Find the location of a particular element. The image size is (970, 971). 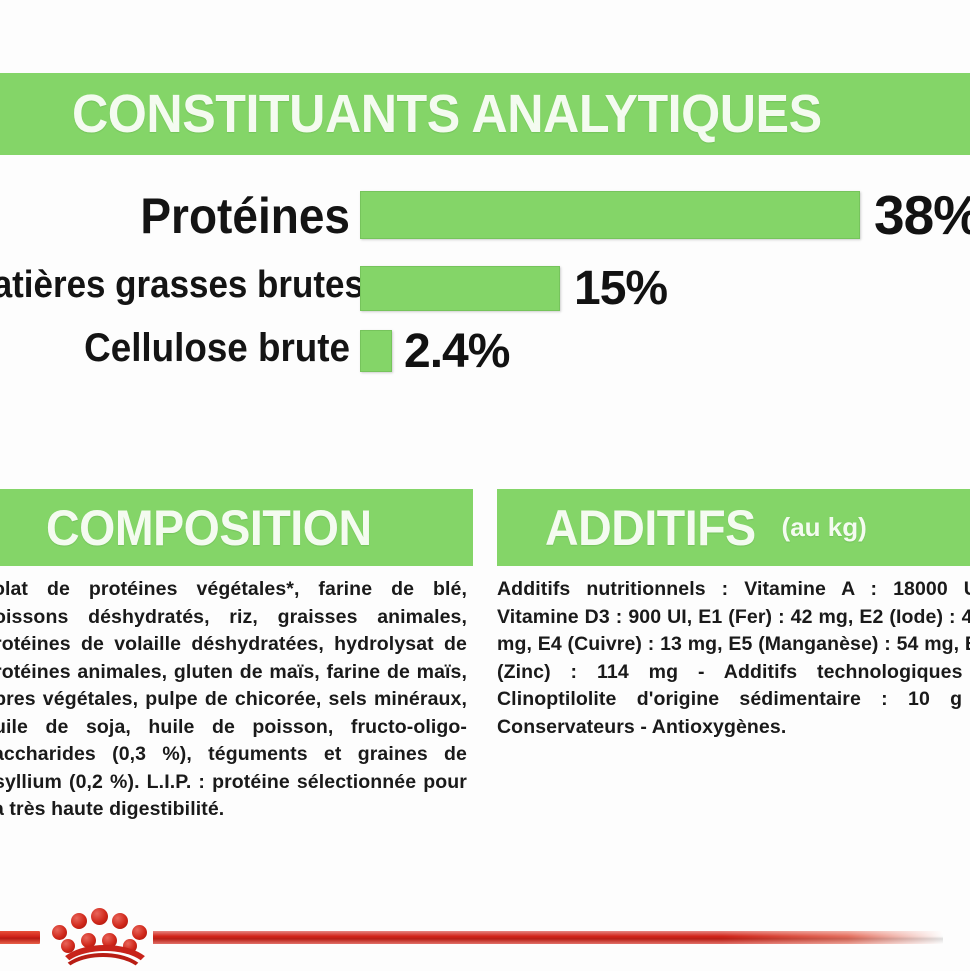

chart-bar-proteines is located at coordinates (610, 215).